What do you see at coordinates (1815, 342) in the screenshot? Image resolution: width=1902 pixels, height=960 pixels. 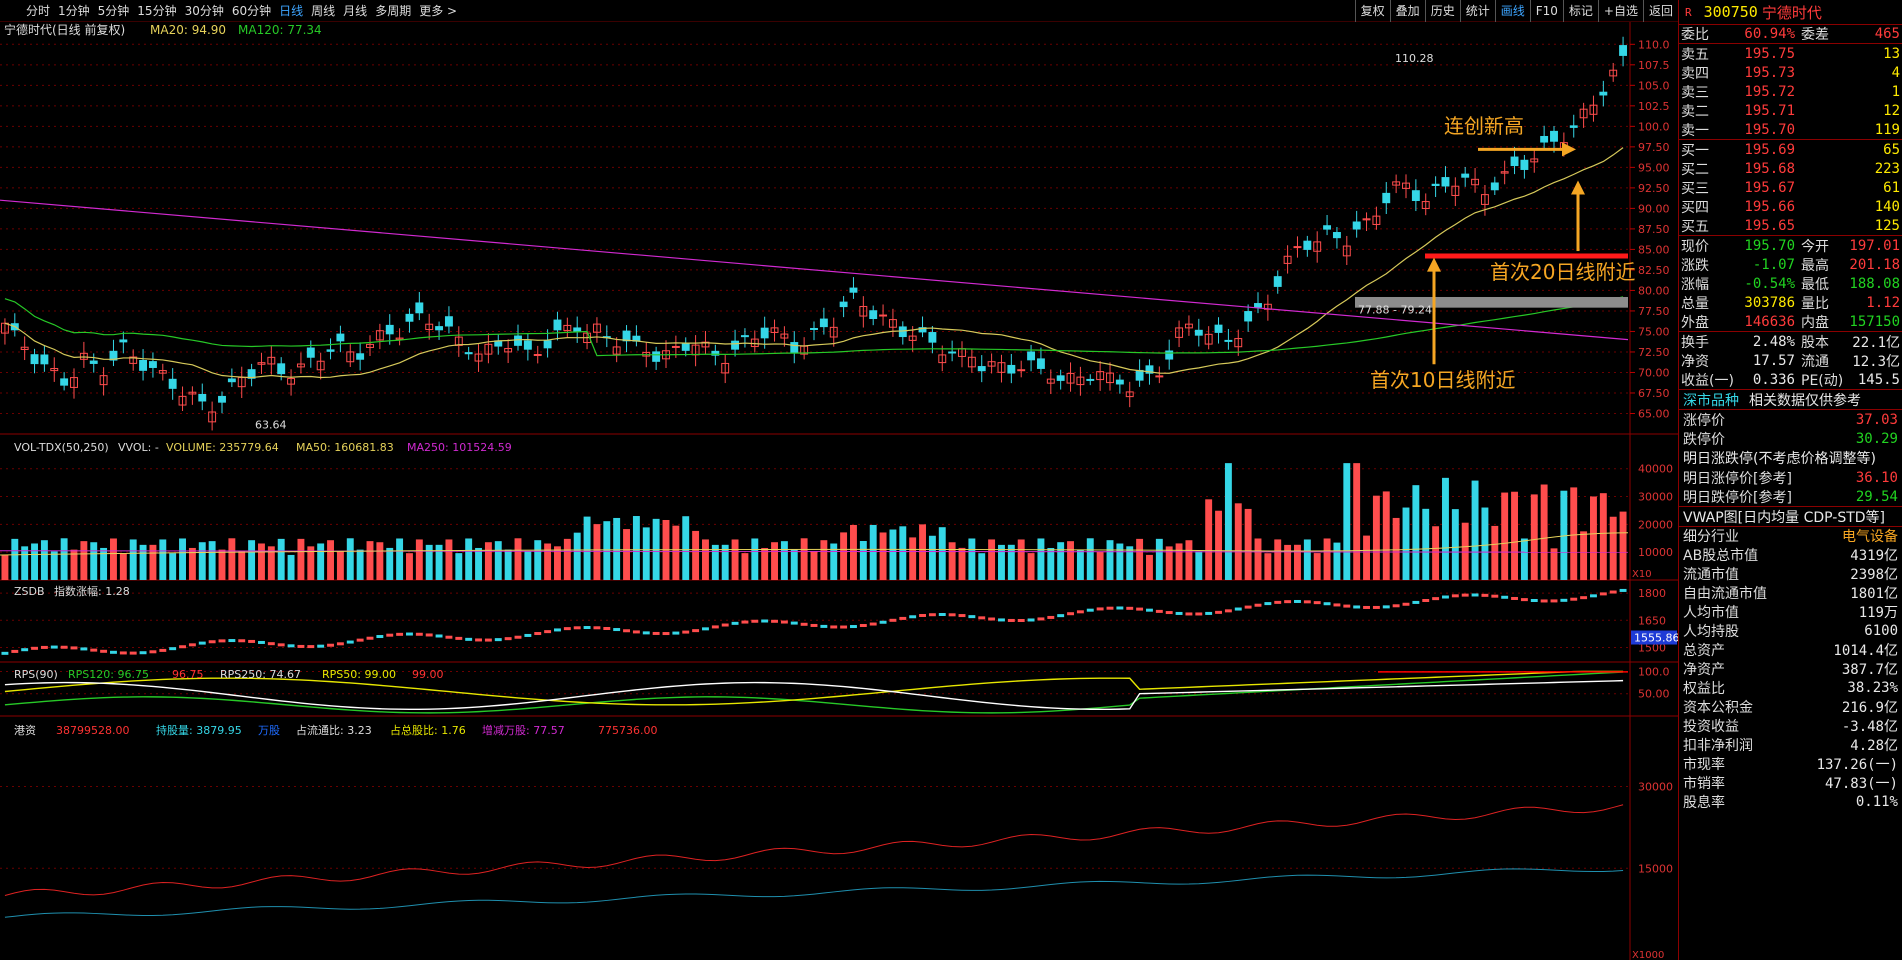 I see `finance-label: 股本` at bounding box center [1815, 342].